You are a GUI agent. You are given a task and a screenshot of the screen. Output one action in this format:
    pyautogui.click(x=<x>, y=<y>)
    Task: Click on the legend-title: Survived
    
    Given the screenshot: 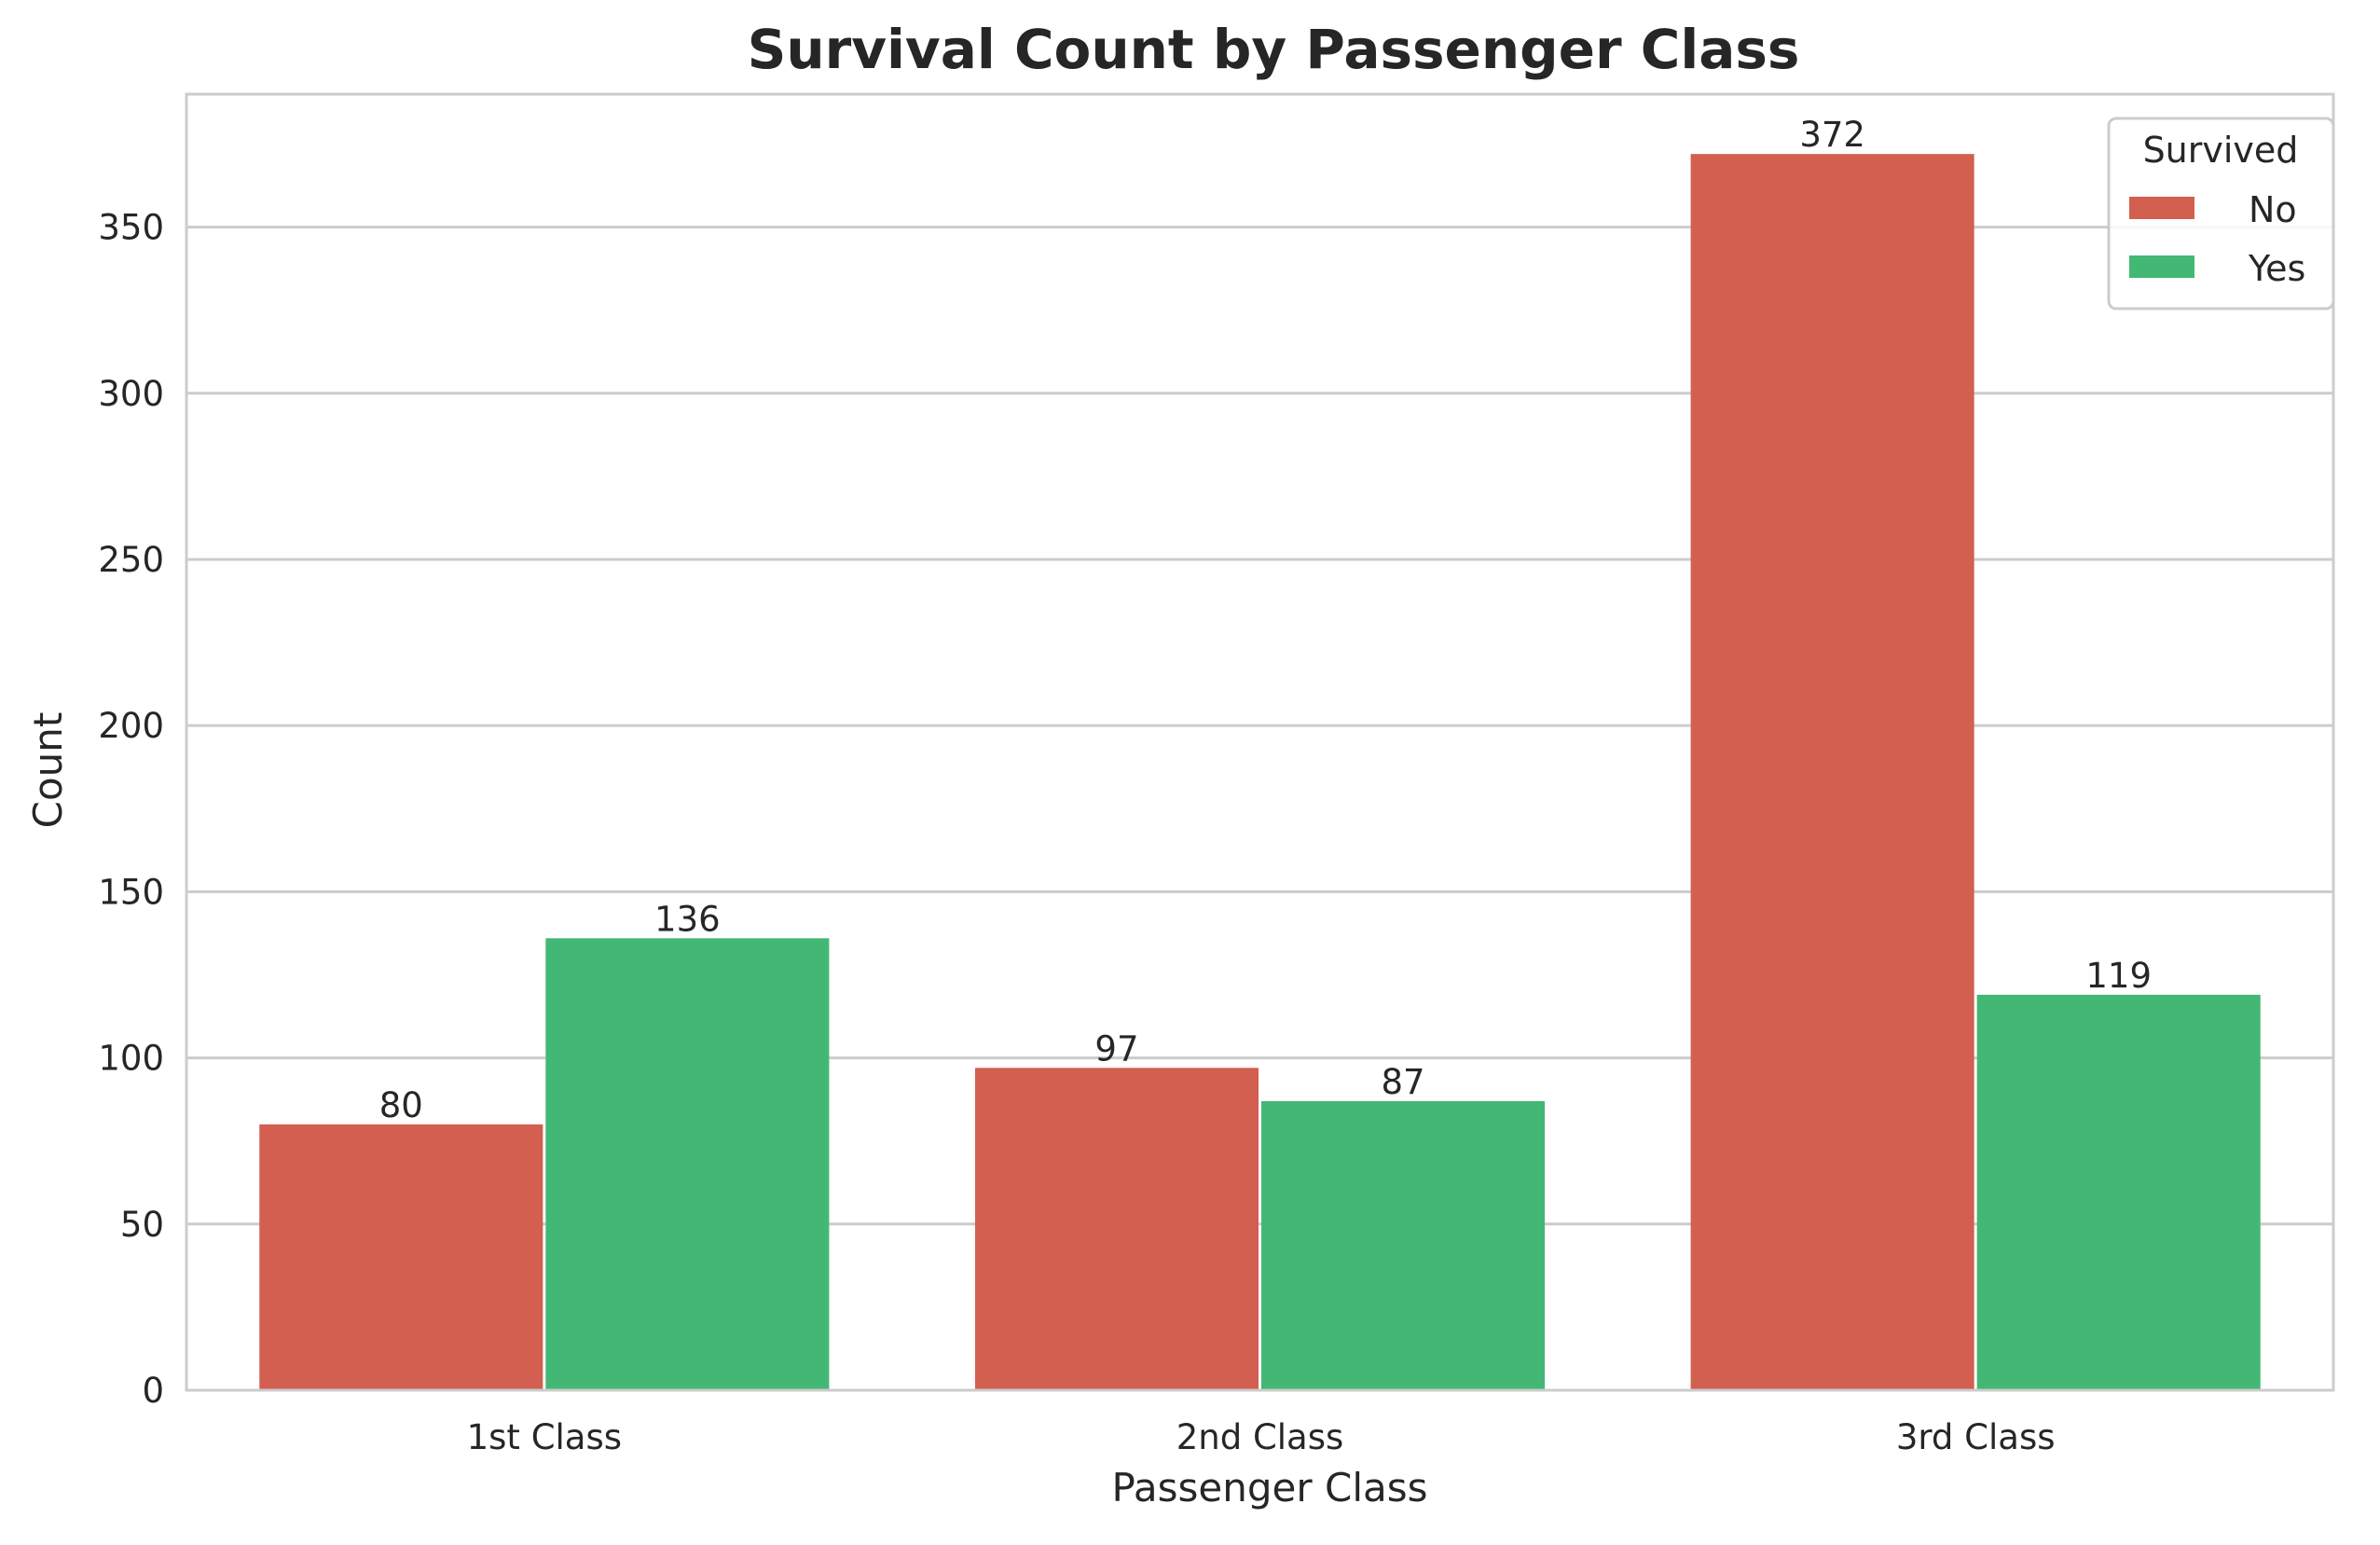 What is the action you would take?
    pyautogui.click(x=2221, y=151)
    